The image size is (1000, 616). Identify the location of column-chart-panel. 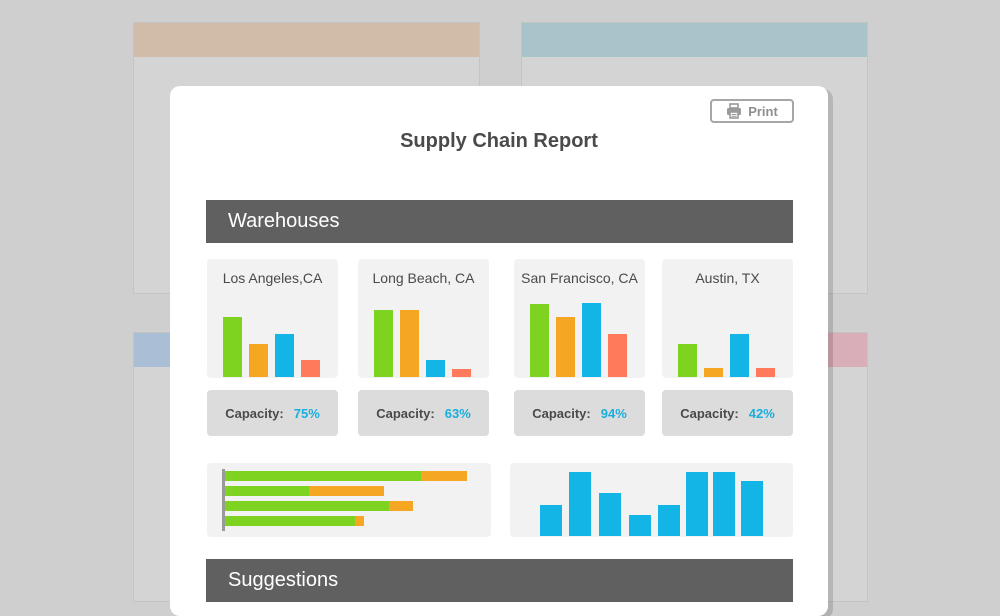
(651, 500).